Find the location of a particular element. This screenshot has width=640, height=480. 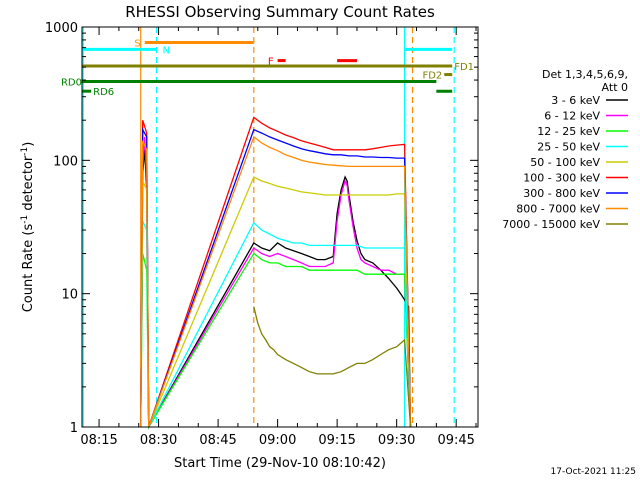

status-label-fd1: FD1 is located at coordinates (464, 67).